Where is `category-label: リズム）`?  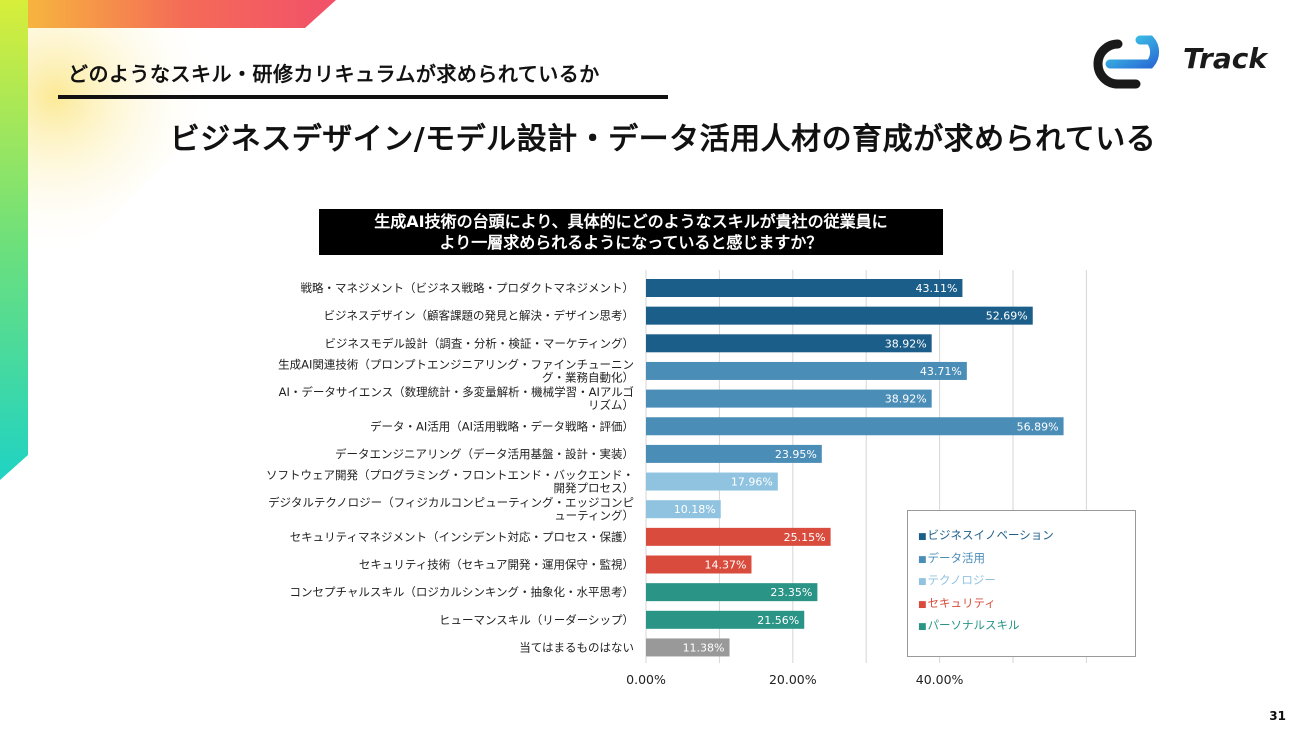 category-label: リズム） is located at coordinates (611, 405).